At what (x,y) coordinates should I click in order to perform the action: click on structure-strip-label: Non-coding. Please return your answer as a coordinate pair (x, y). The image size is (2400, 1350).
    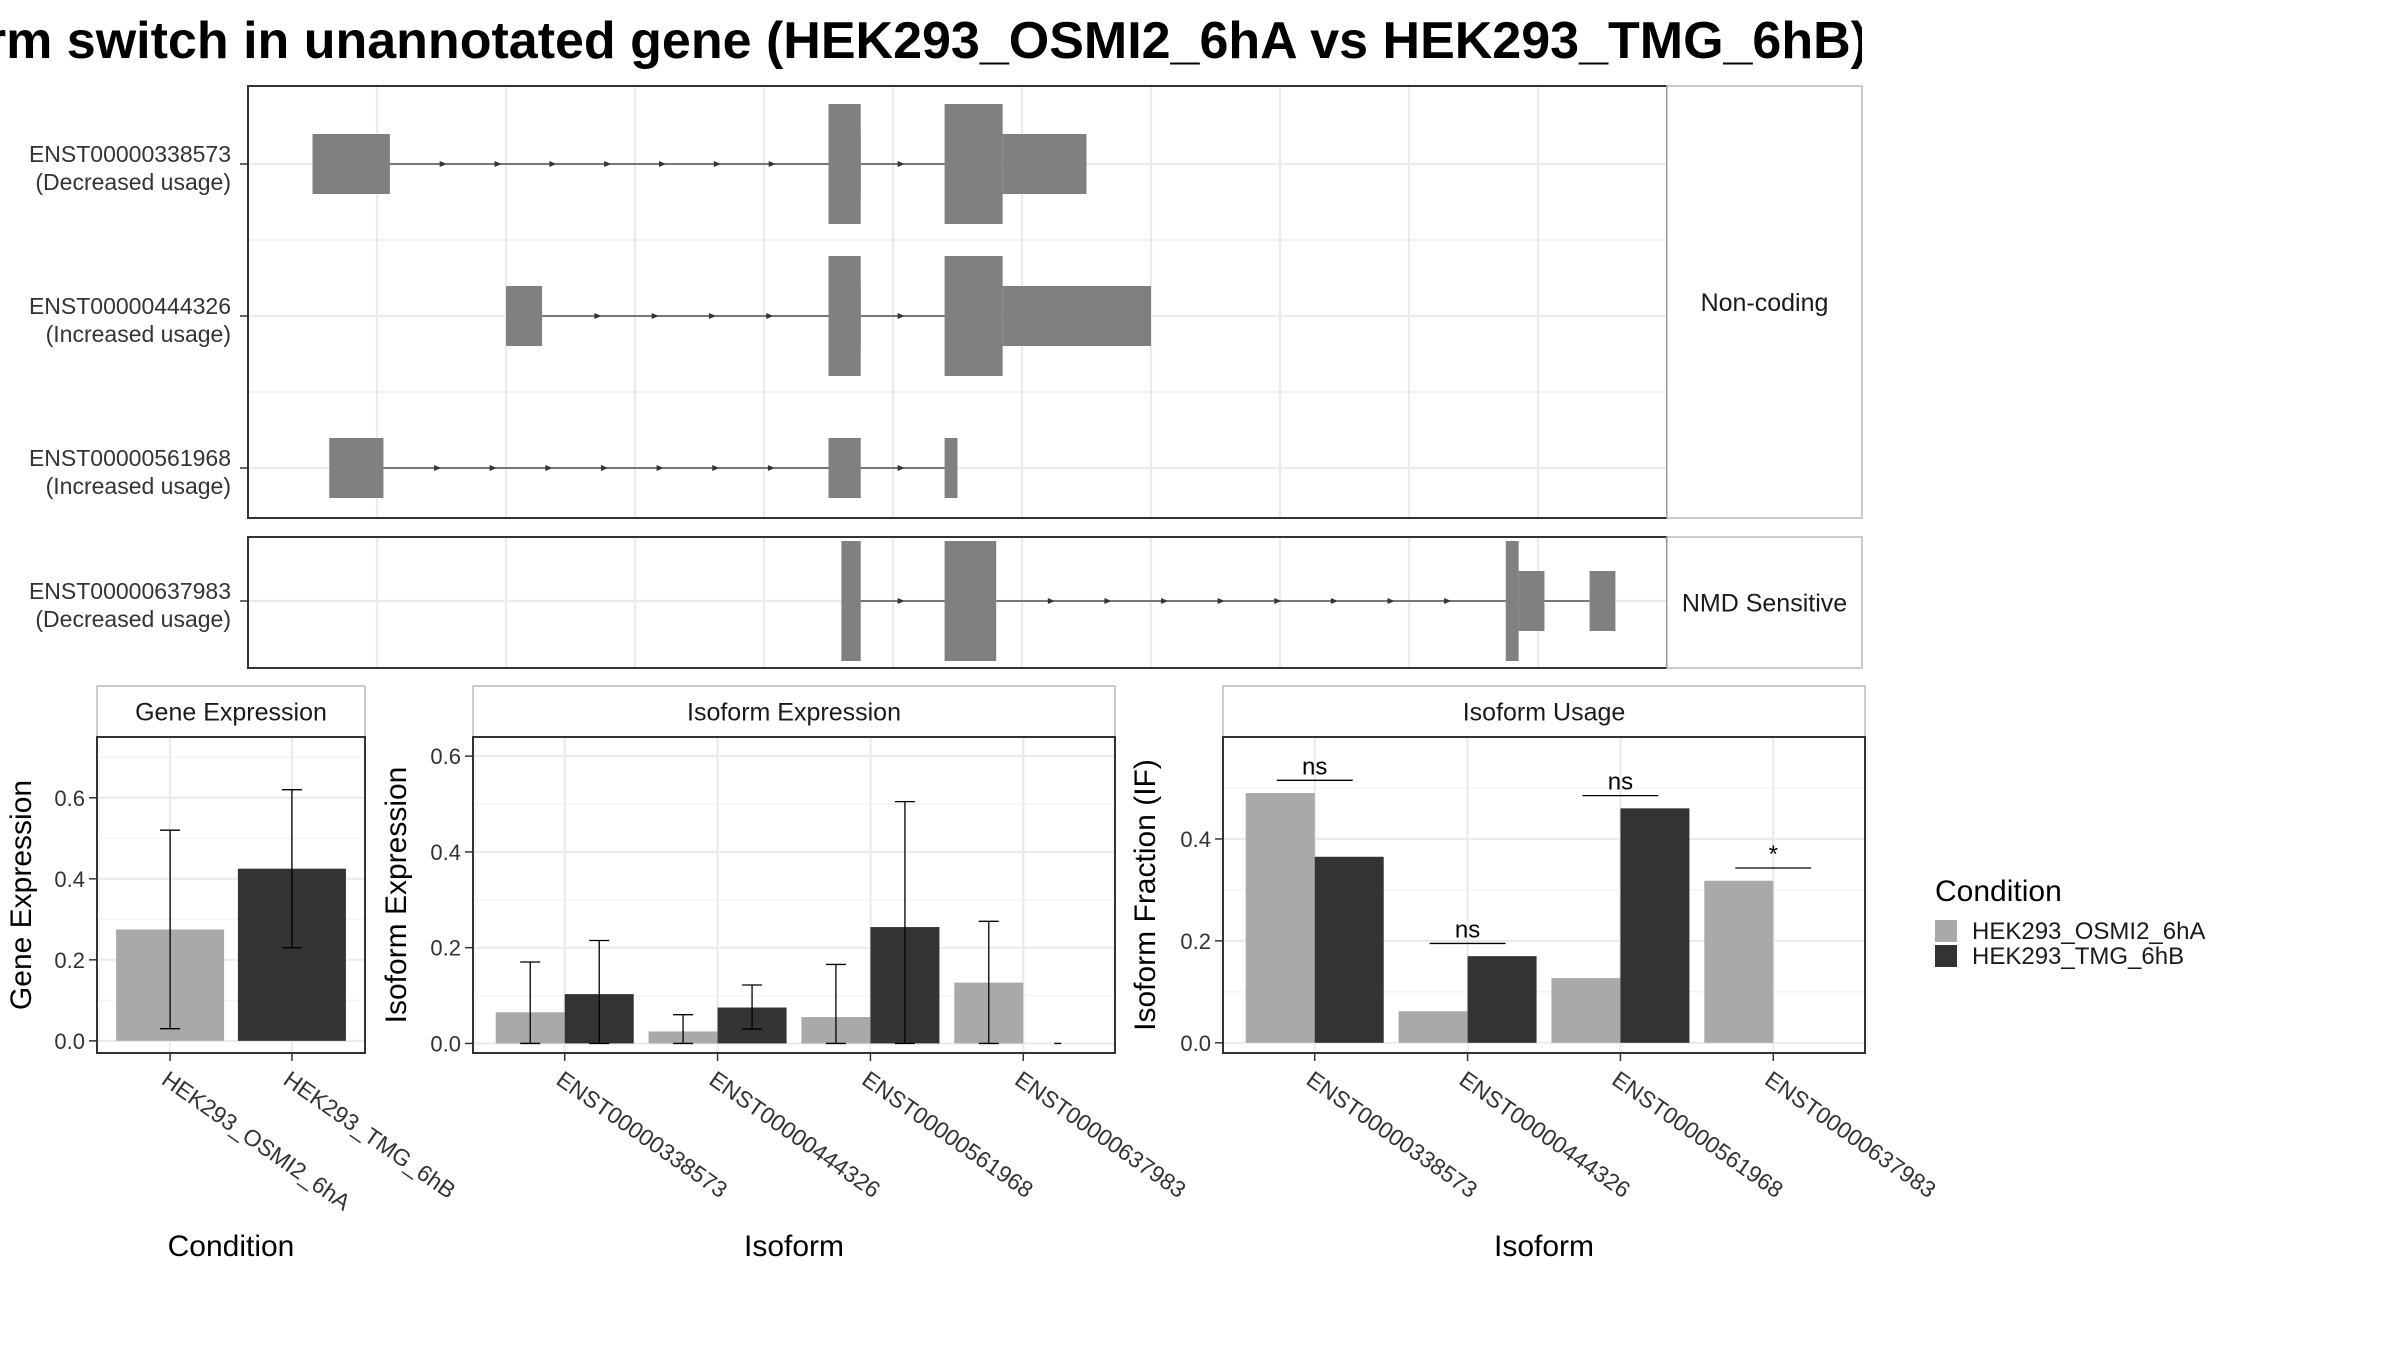
    Looking at the image, I should click on (1765, 303).